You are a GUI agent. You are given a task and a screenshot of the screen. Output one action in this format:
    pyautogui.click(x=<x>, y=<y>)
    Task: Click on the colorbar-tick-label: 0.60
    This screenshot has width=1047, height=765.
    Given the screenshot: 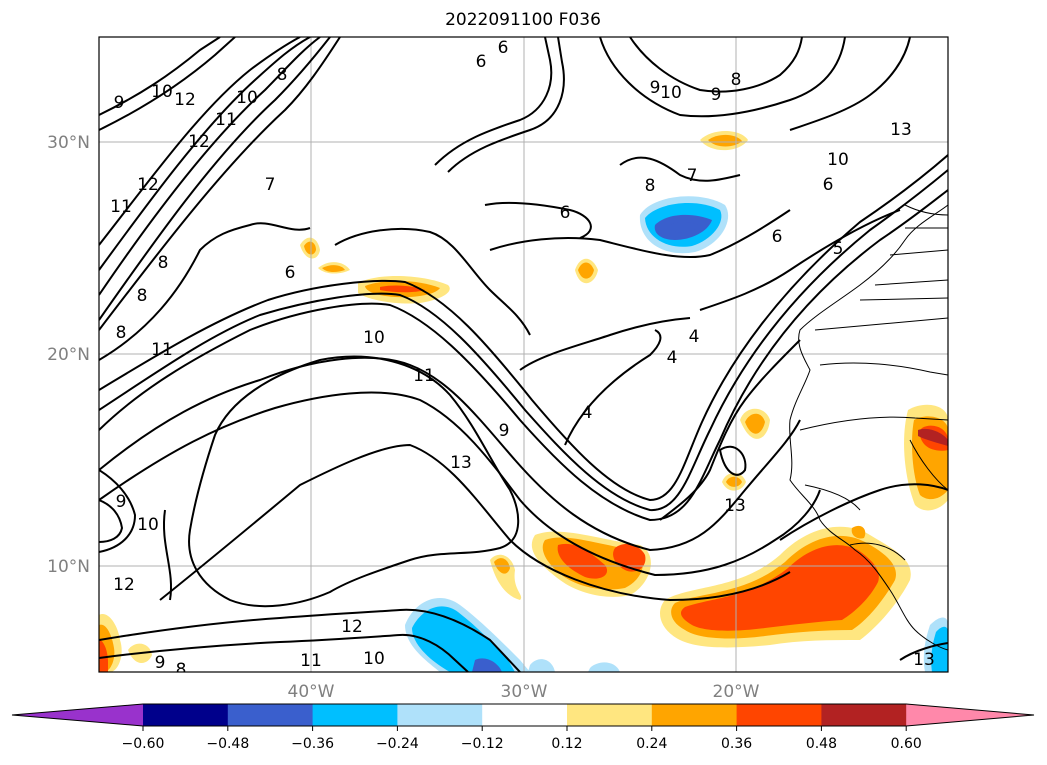 What is the action you would take?
    pyautogui.click(x=906, y=744)
    